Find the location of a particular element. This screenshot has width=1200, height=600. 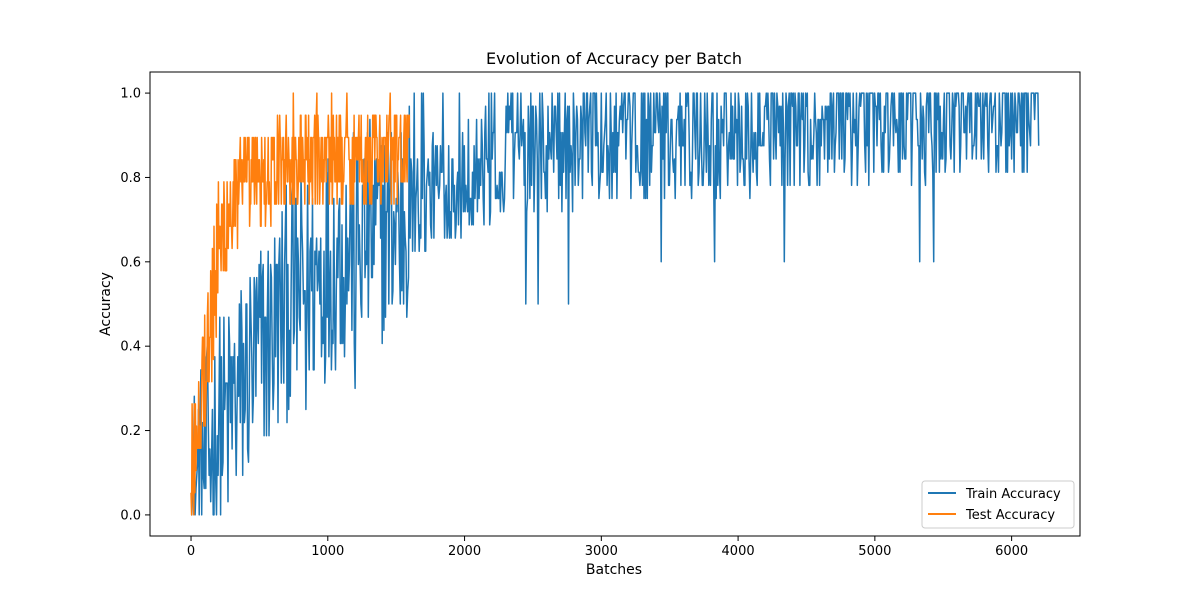

x-tick-label: 2000 is located at coordinates (464, 551).